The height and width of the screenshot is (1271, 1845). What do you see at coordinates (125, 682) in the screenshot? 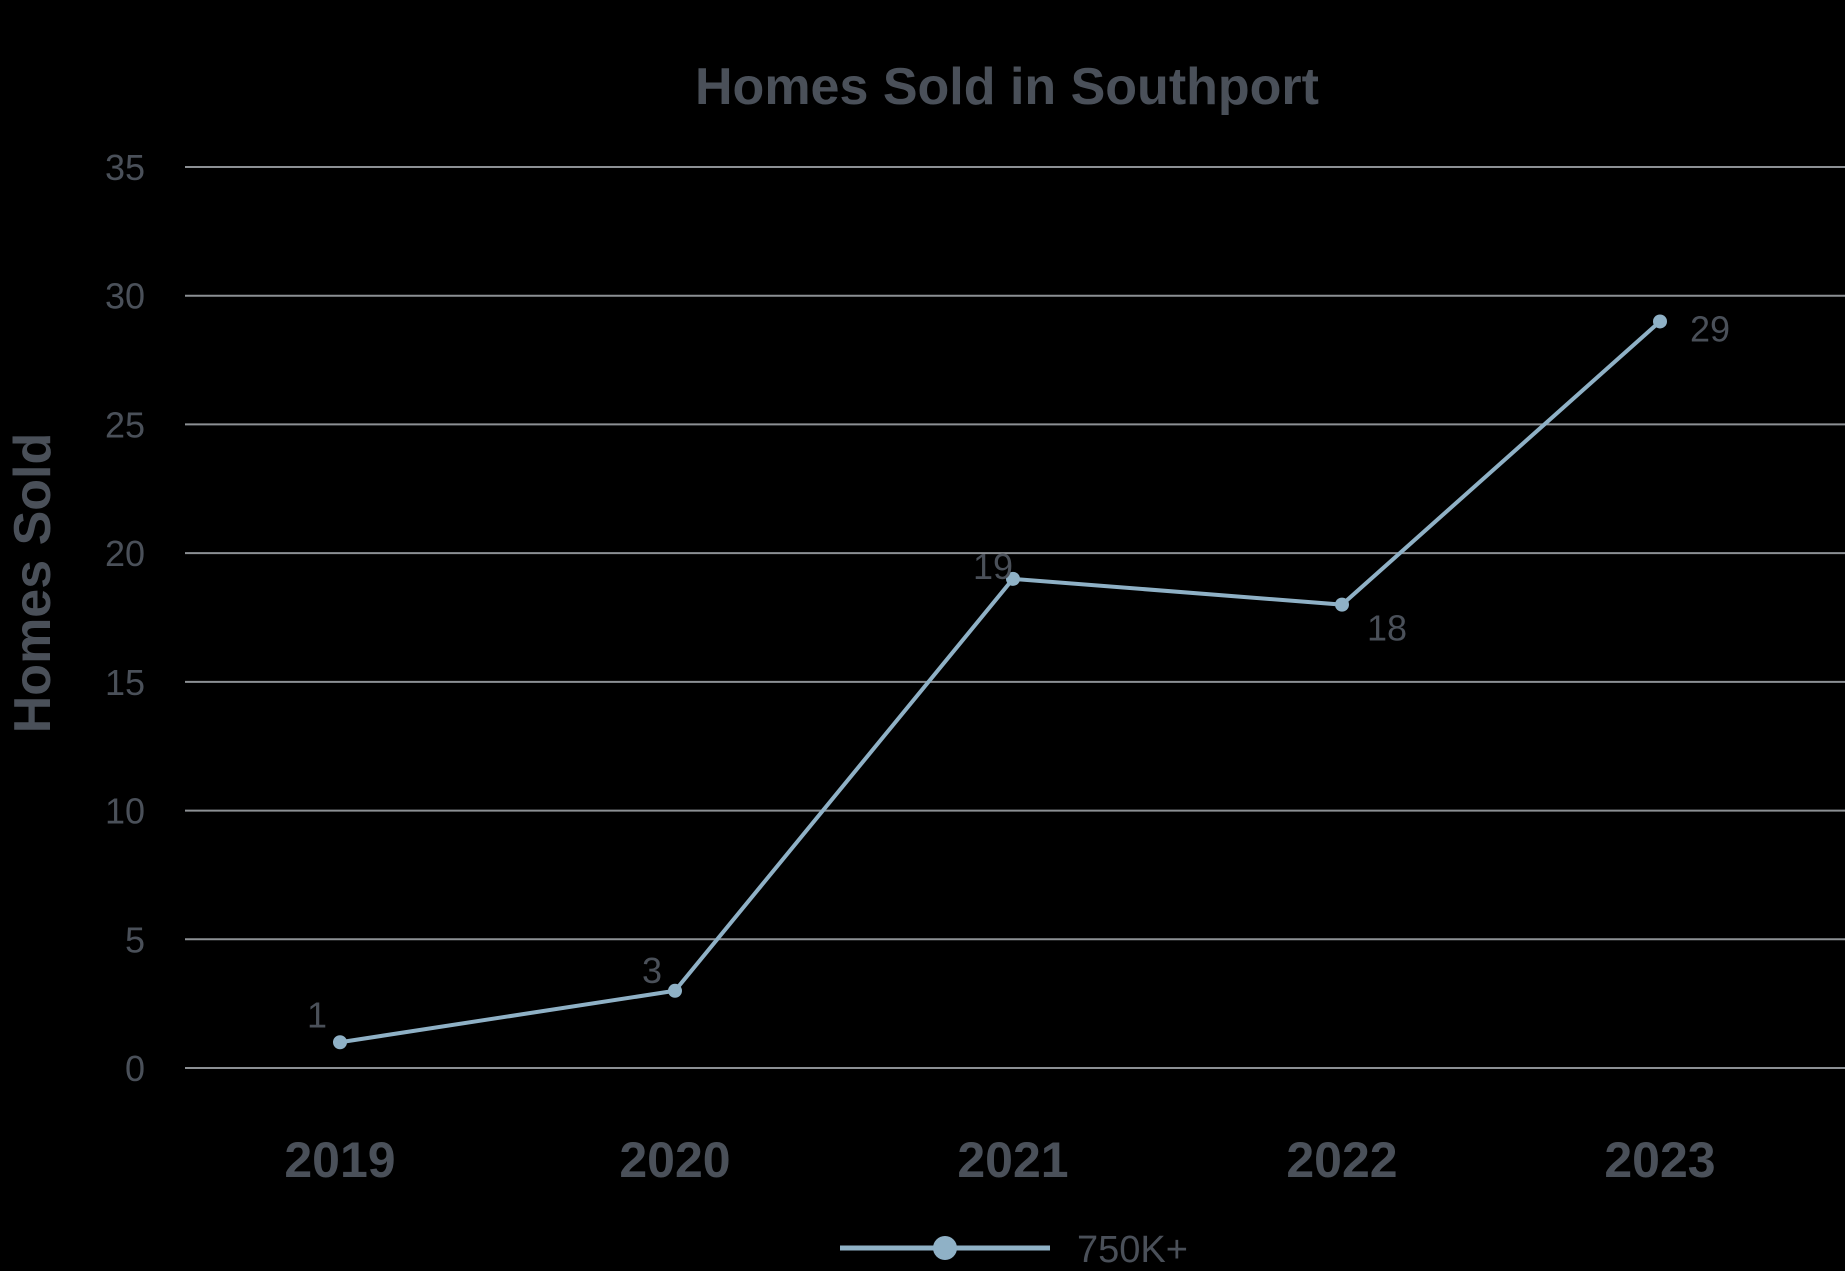
I see `y-tick-label-15: 15` at bounding box center [125, 682].